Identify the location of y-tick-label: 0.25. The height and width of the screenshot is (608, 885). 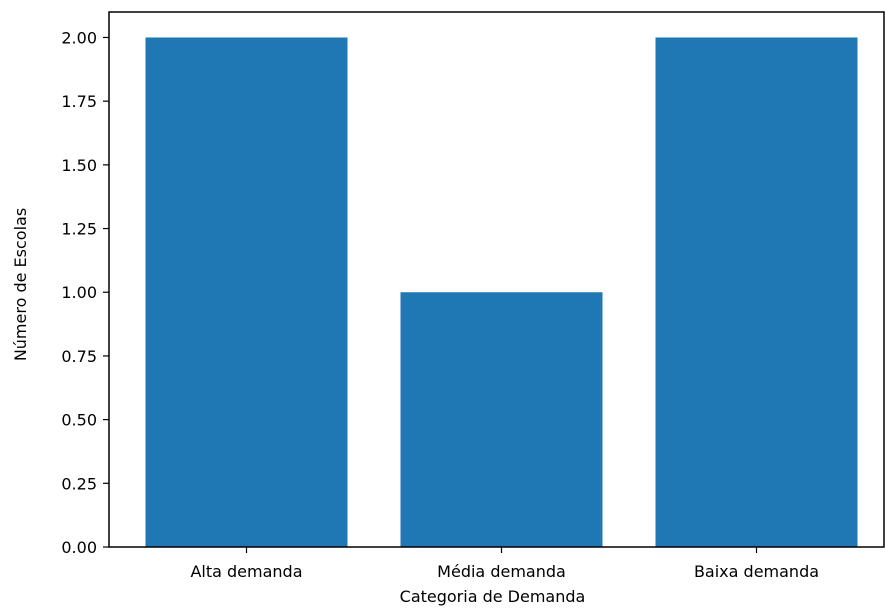
(79, 483).